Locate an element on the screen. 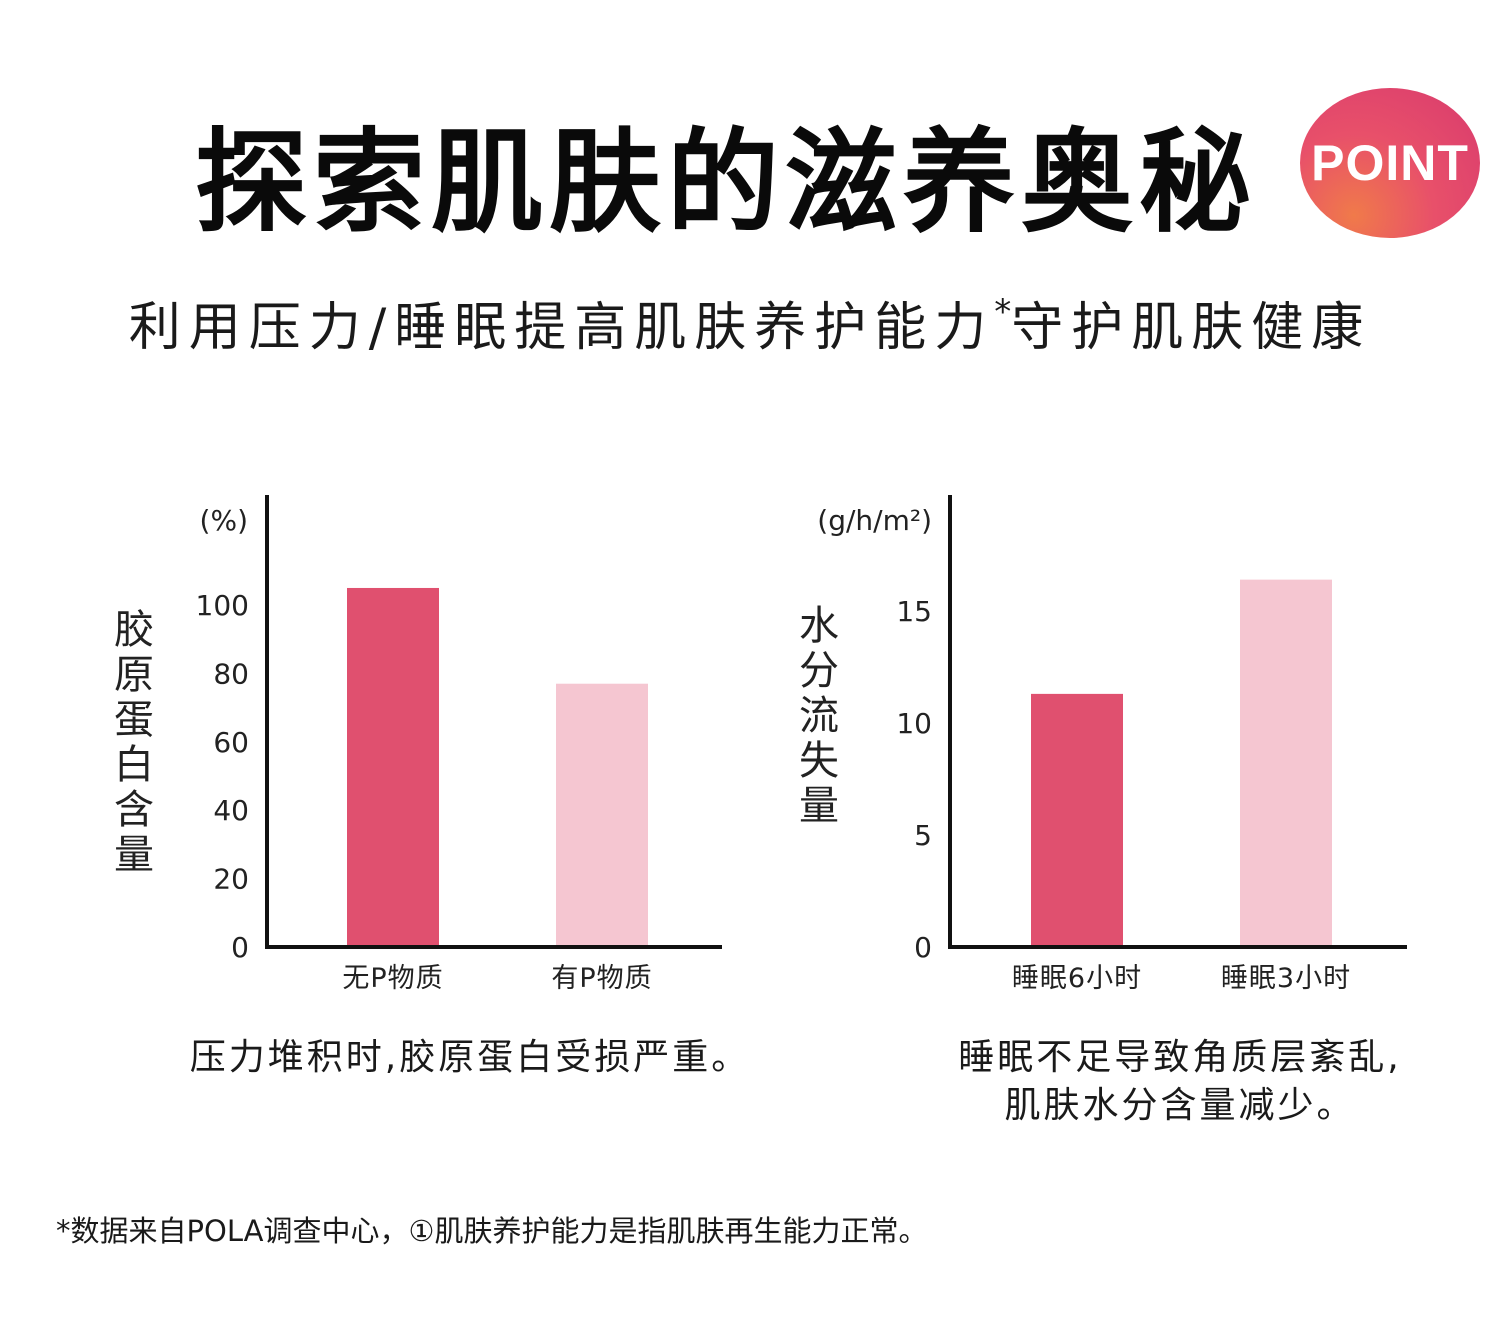  chart2-ytick-label: 5 is located at coordinates (923, 835).